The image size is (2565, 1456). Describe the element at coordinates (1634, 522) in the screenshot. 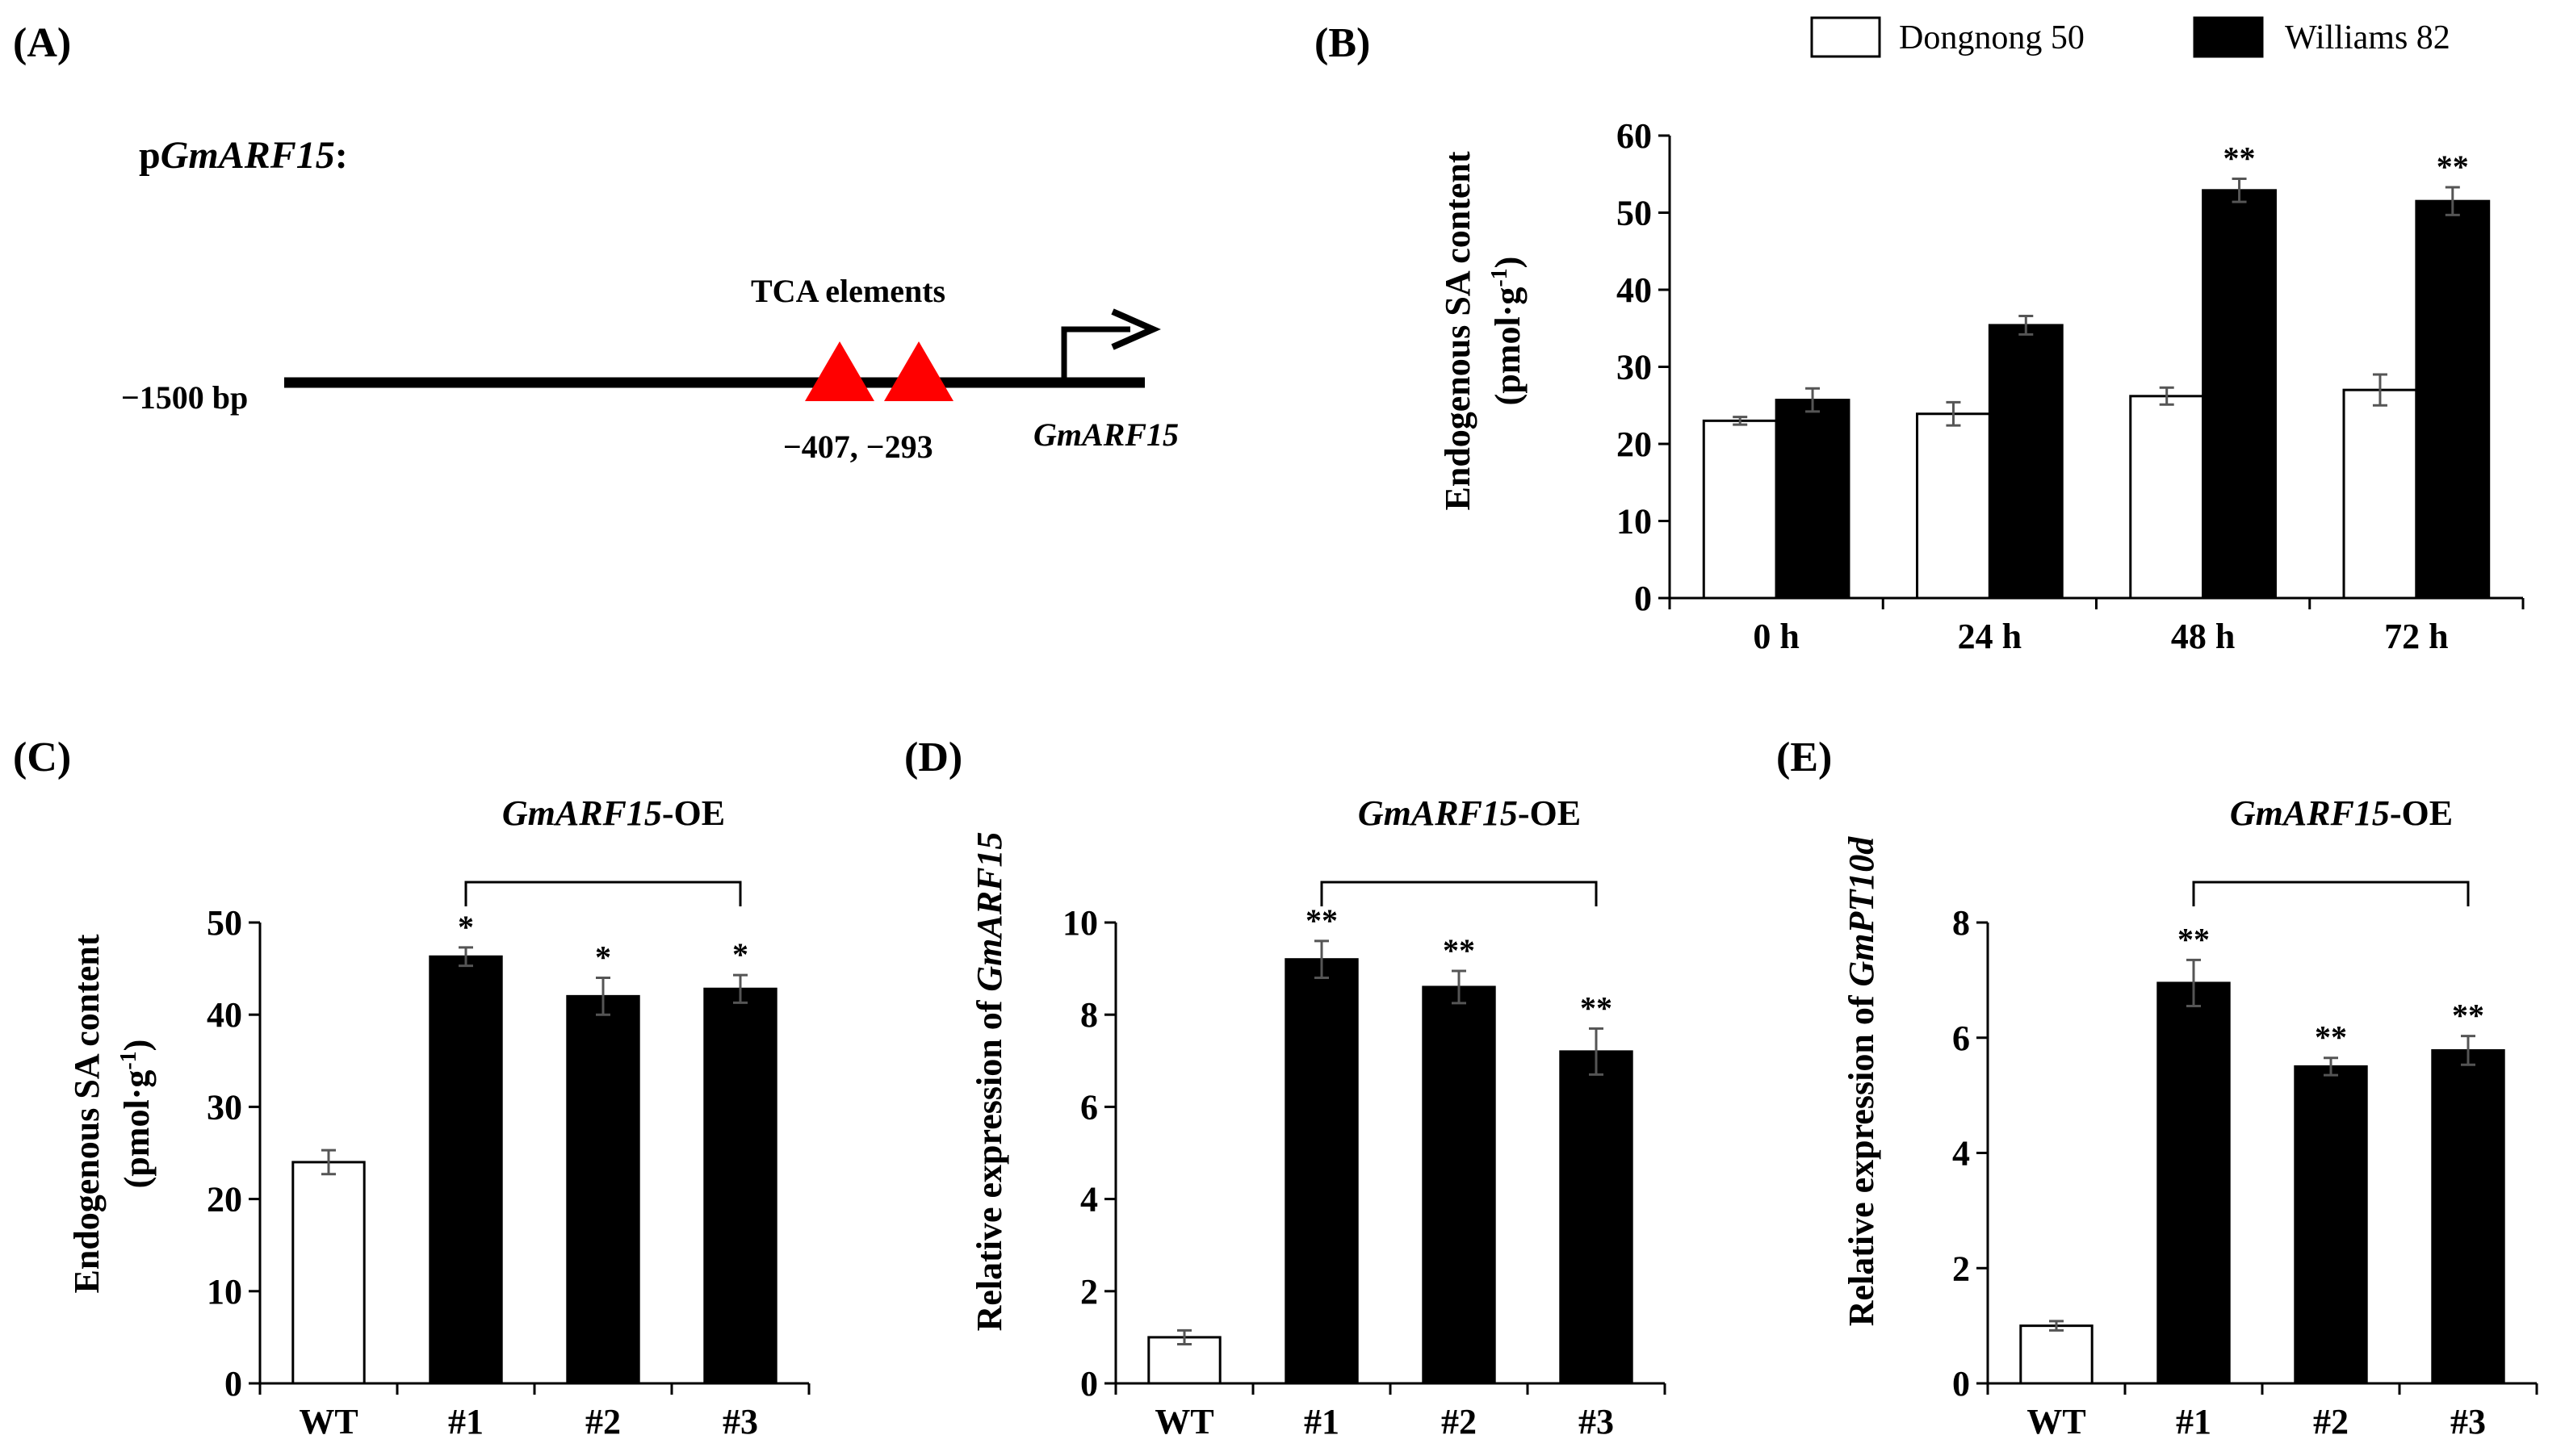

I see `chart-b-y-tick-label: 10` at that location.